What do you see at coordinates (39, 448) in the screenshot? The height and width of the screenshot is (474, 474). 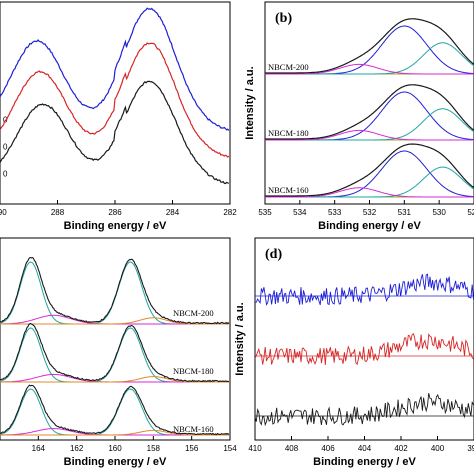 I see `x-tick-label: 164` at bounding box center [39, 448].